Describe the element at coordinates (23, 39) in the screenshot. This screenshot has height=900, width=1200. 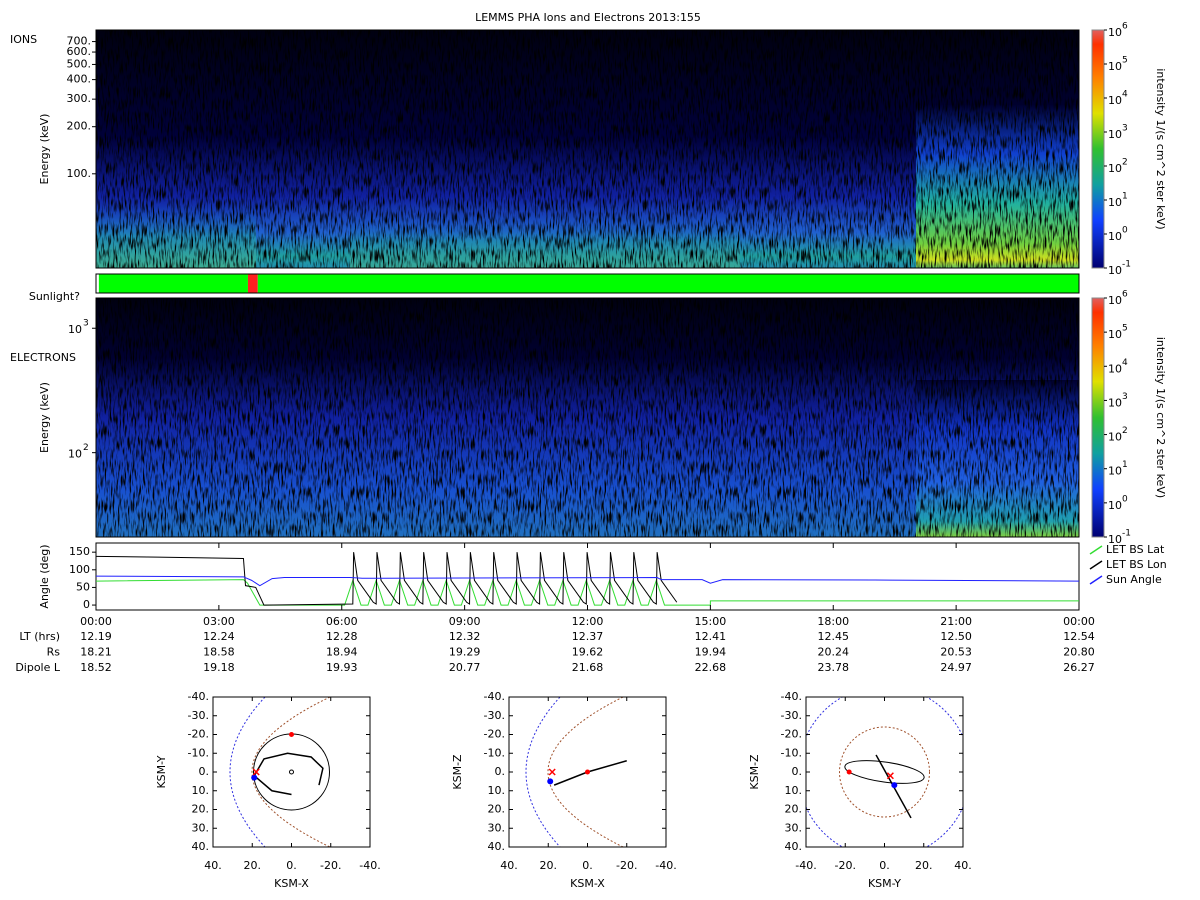
I see `panel-label: IONS` at that location.